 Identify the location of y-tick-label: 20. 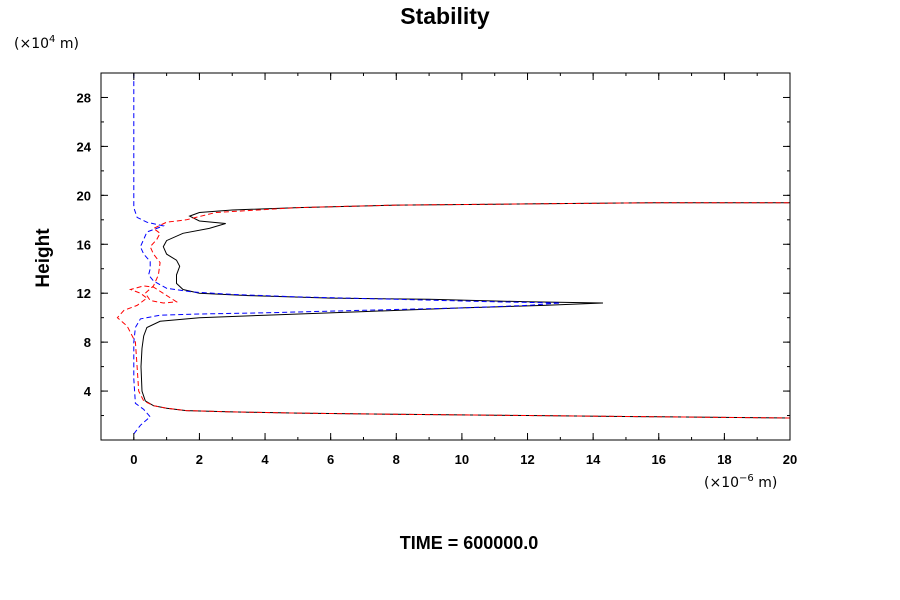
(84, 195).